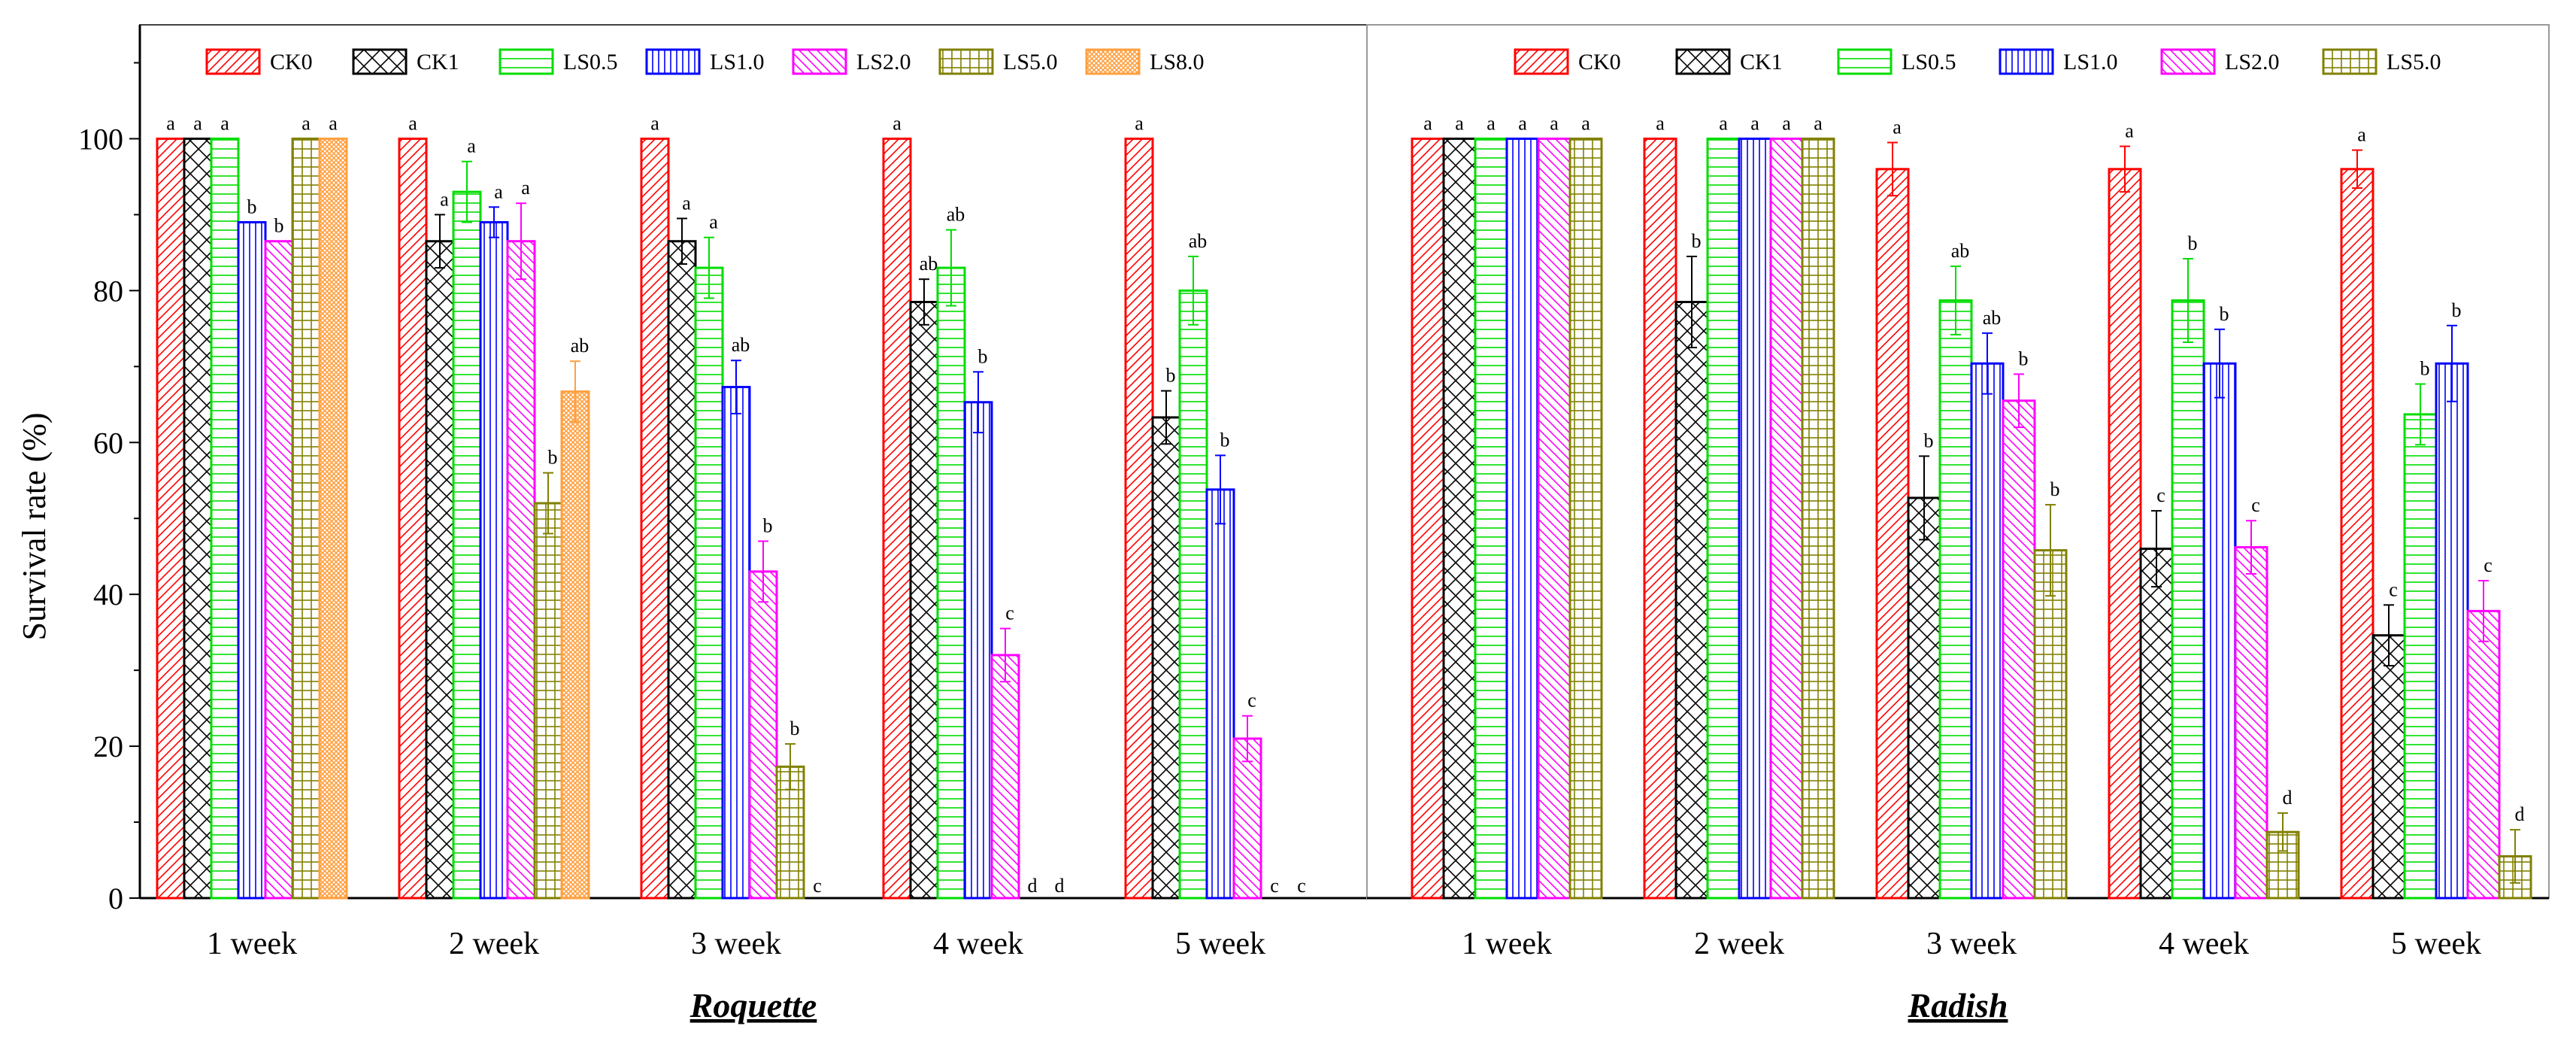  What do you see at coordinates (1177, 62) in the screenshot?
I see `legend-label: LS8.0` at bounding box center [1177, 62].